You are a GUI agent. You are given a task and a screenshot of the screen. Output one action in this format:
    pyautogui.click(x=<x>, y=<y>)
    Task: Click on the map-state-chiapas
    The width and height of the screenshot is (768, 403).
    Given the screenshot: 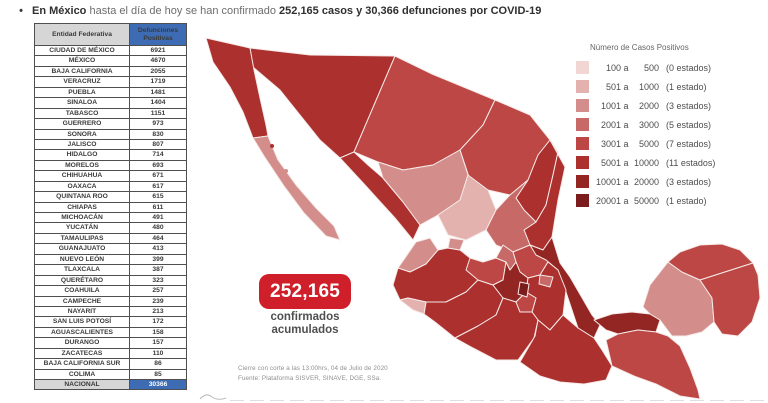 What is the action you would take?
    pyautogui.click(x=653, y=364)
    